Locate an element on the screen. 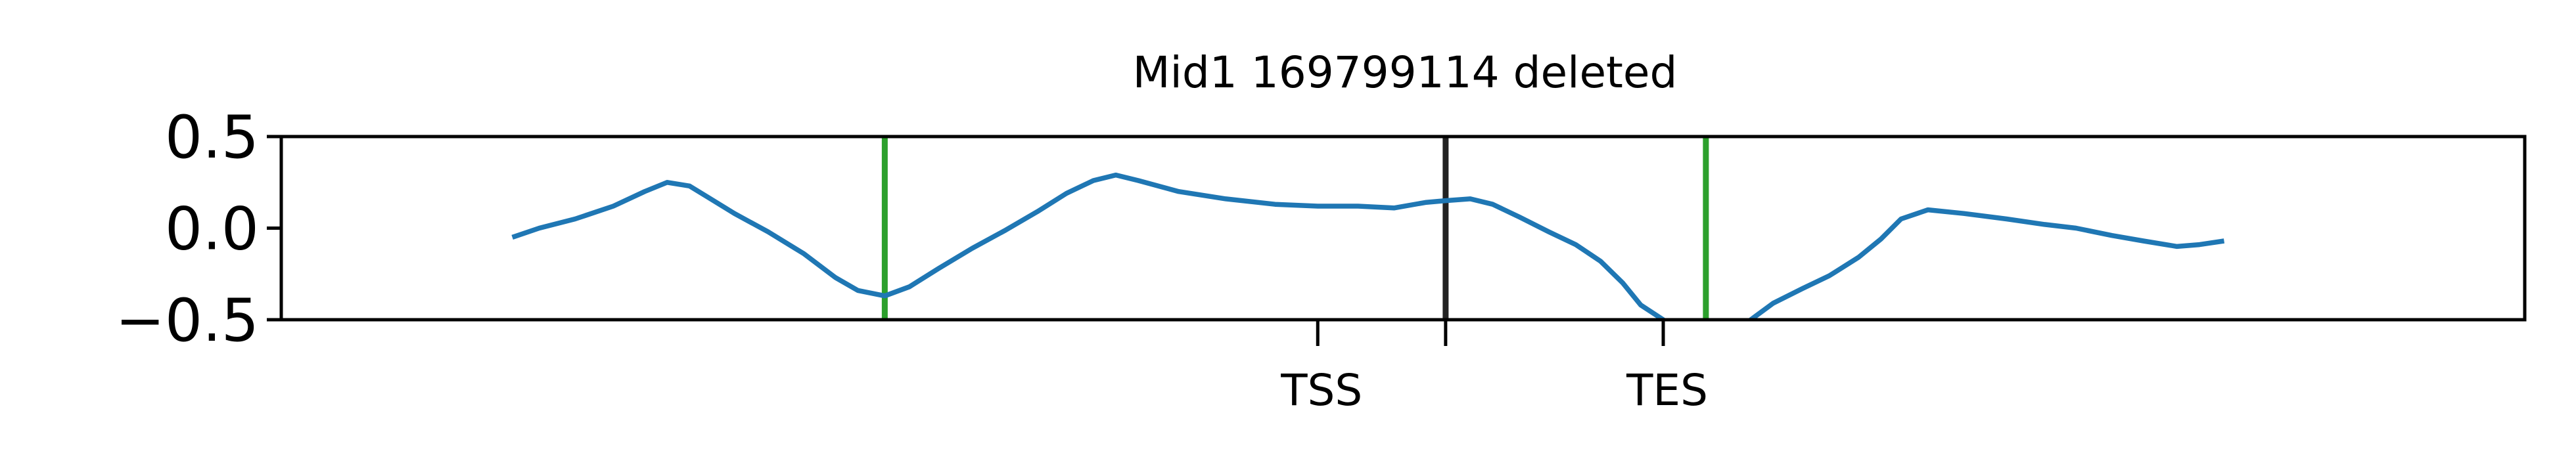 The image size is (2576, 474). y-tick-label-1: 0.5 is located at coordinates (212, 137).